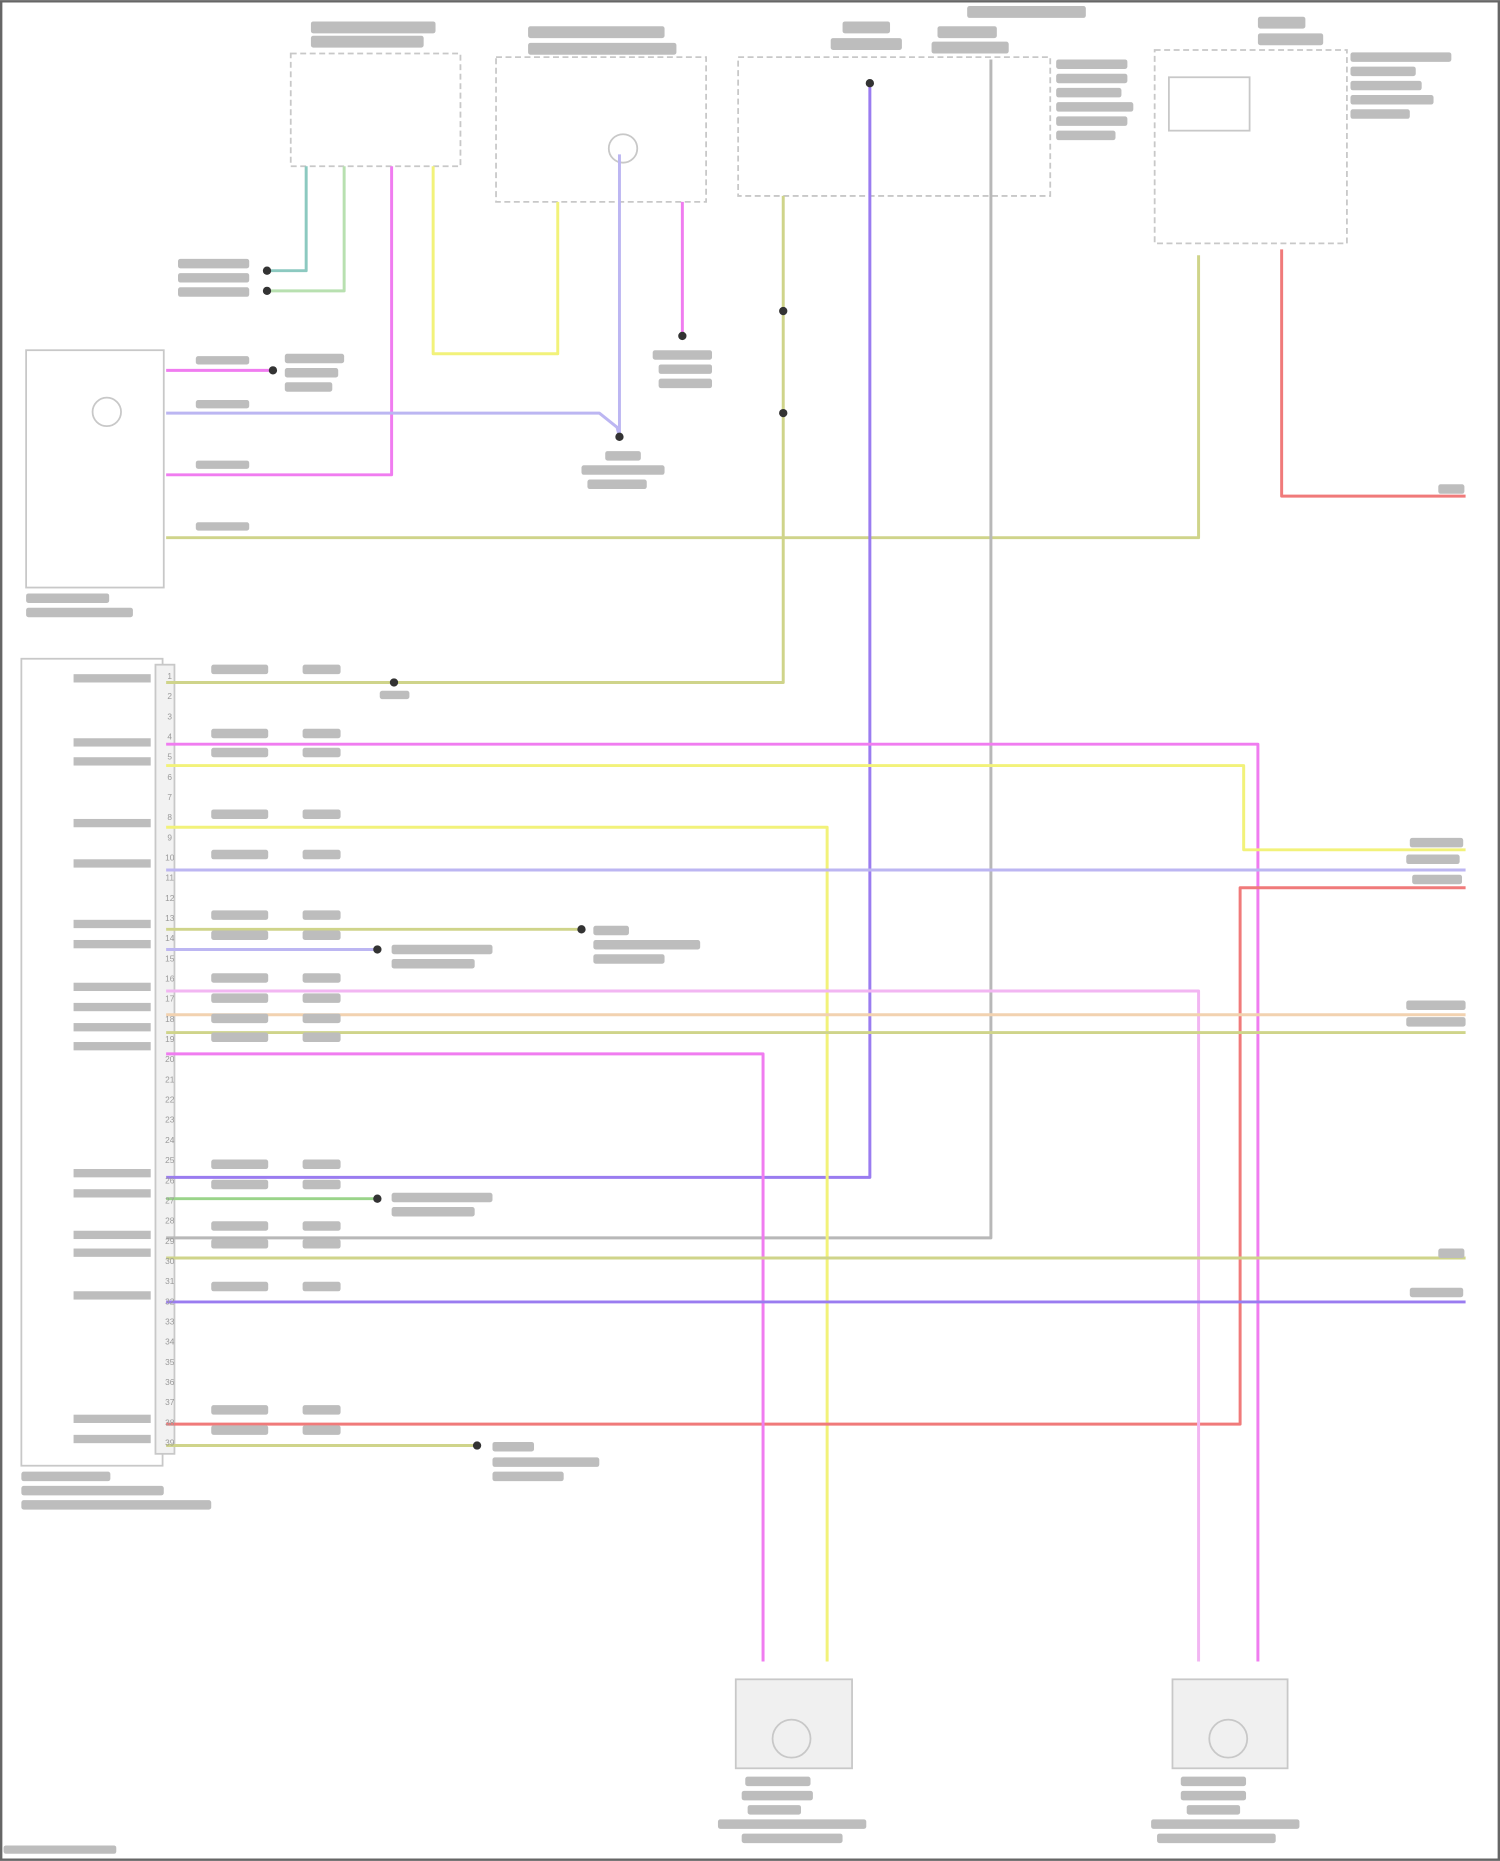  Describe the element at coordinates (170, 1281) in the screenshot. I see `module-pin-number: 31` at that location.